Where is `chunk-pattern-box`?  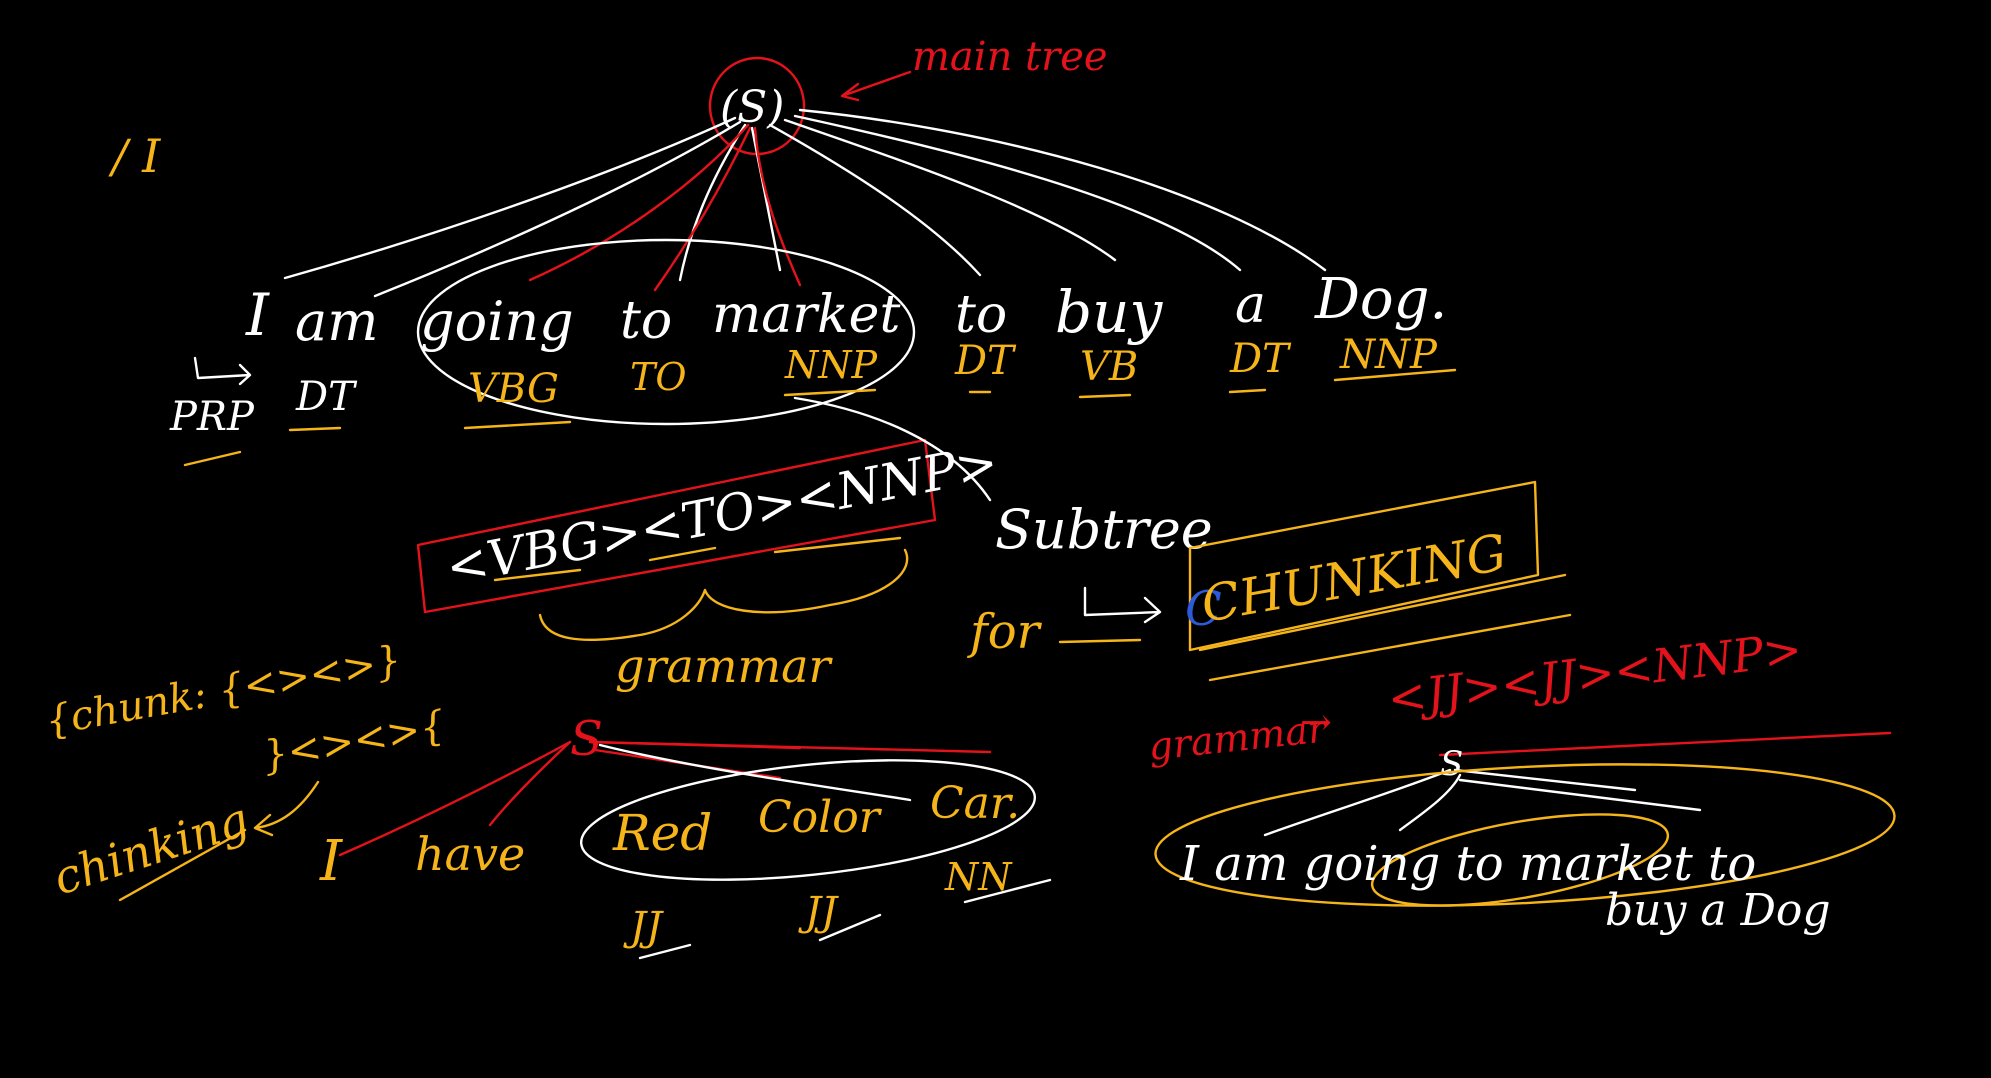 chunk-pattern-box is located at coordinates (676, 526).